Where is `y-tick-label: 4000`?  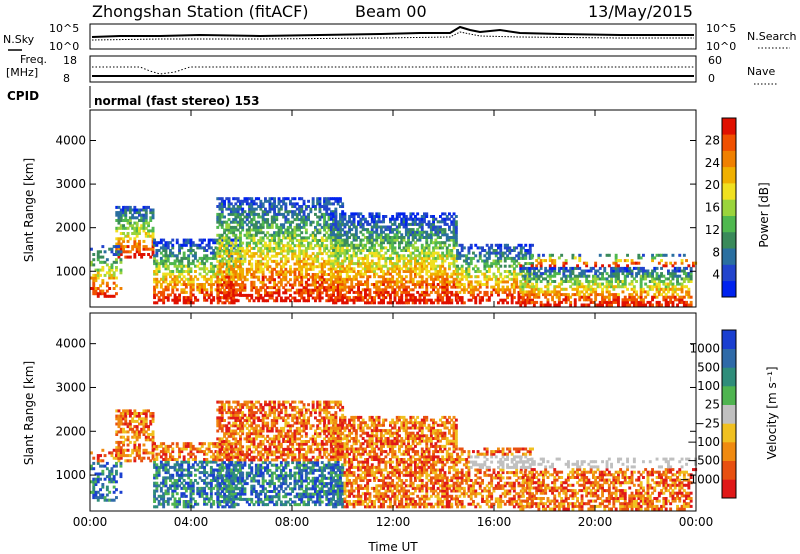 y-tick-label: 4000 is located at coordinates (70, 141).